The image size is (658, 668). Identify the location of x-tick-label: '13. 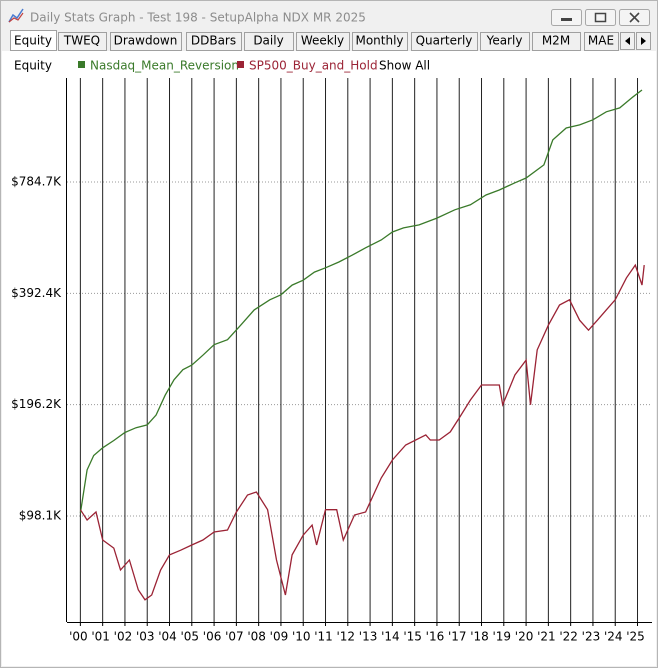
(368, 637).